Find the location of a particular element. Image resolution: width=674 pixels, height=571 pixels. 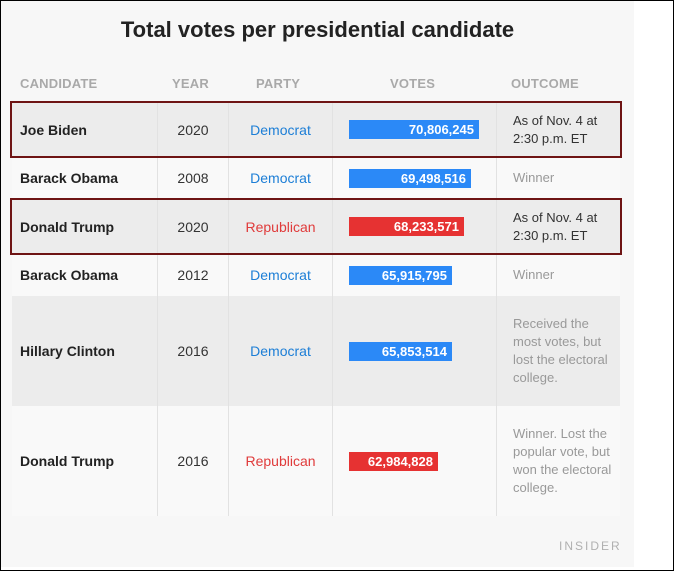

votes-bar: 69,498,516 is located at coordinates (410, 178).